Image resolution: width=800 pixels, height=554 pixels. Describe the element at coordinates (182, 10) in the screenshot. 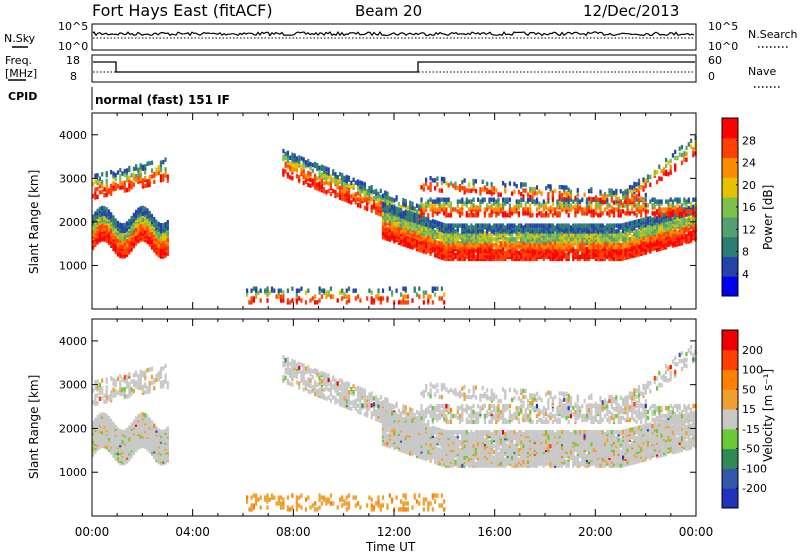

I see `station-title: Fort Hays East (fitACF)` at that location.